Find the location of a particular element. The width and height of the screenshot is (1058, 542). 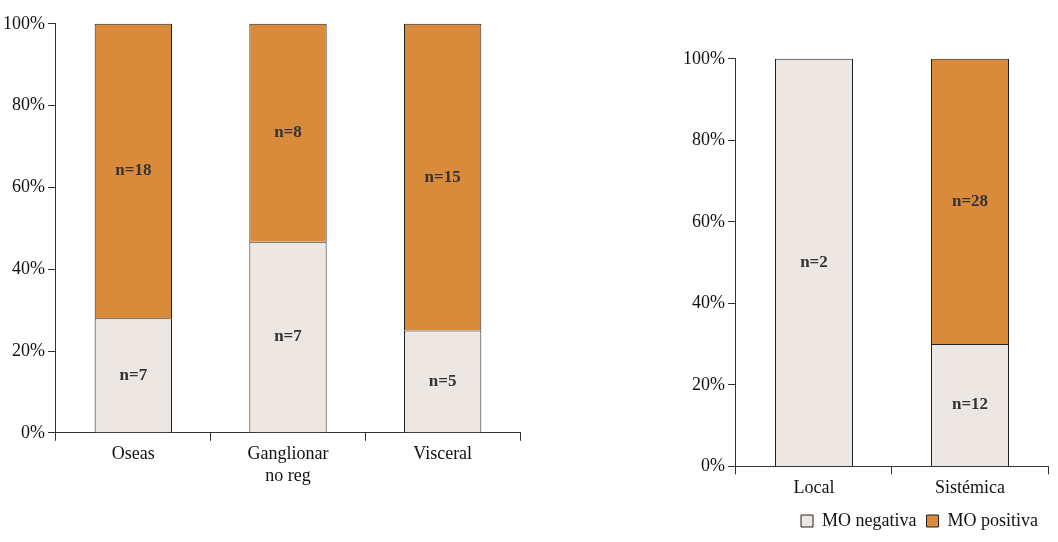

x-tick-label: Local is located at coordinates (814, 486).